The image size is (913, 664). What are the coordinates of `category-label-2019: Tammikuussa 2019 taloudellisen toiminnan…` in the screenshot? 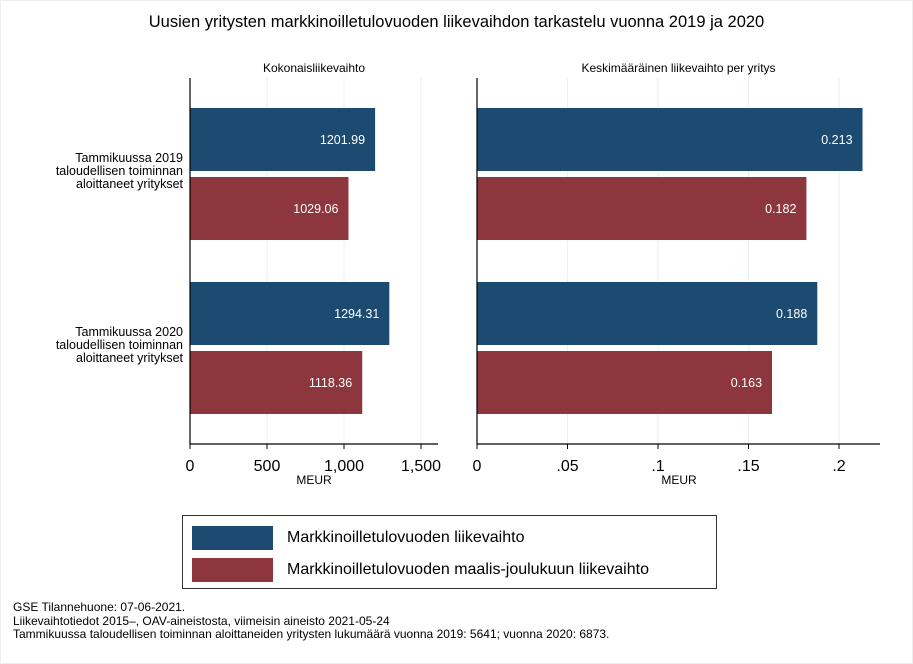 It's located at (119, 171).